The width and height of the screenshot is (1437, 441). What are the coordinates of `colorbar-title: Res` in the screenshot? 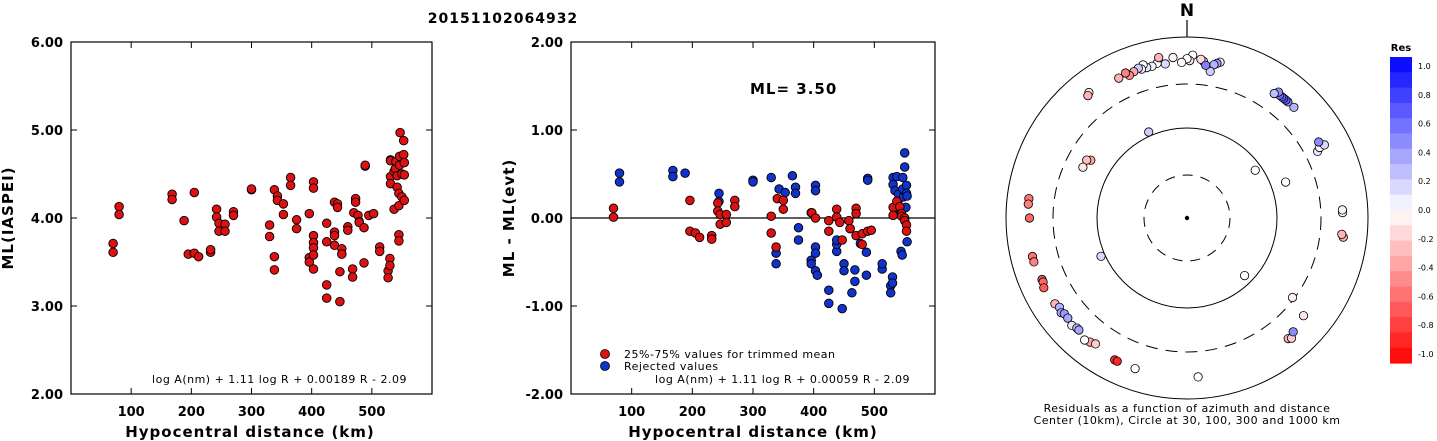 It's located at (1401, 48).